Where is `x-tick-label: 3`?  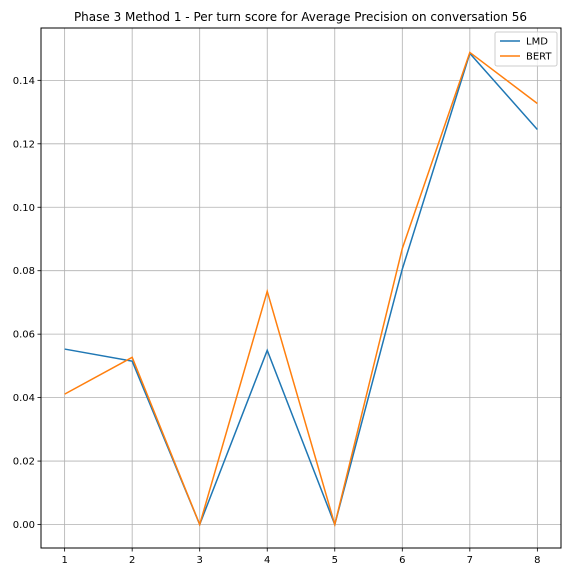
x-tick-label: 3 is located at coordinates (200, 560).